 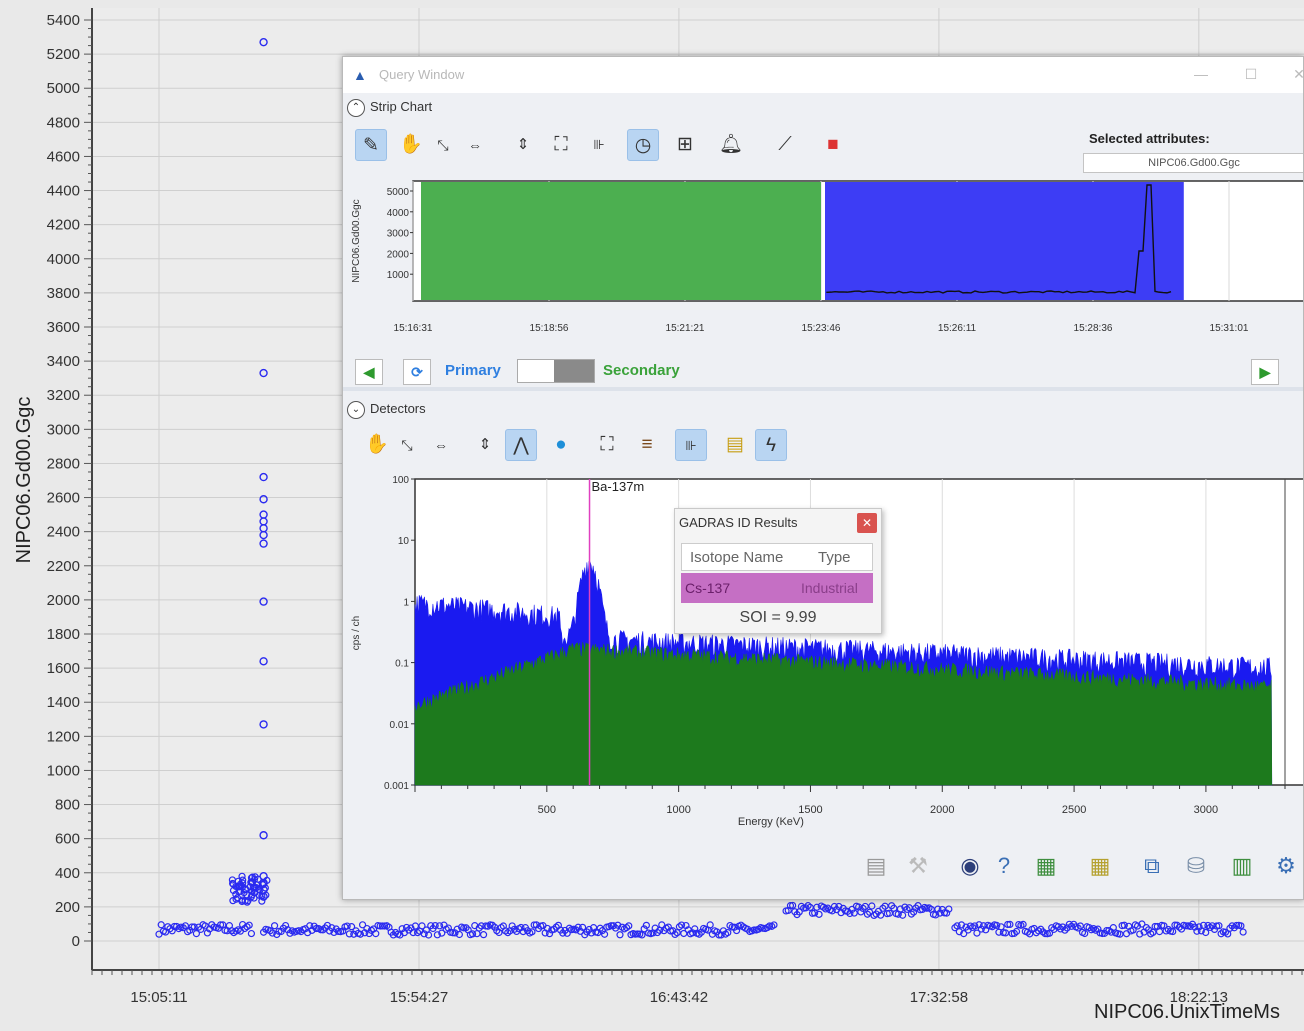 I want to click on strip-chart-header: ⌃ Strip Chart, so click(x=389, y=107).